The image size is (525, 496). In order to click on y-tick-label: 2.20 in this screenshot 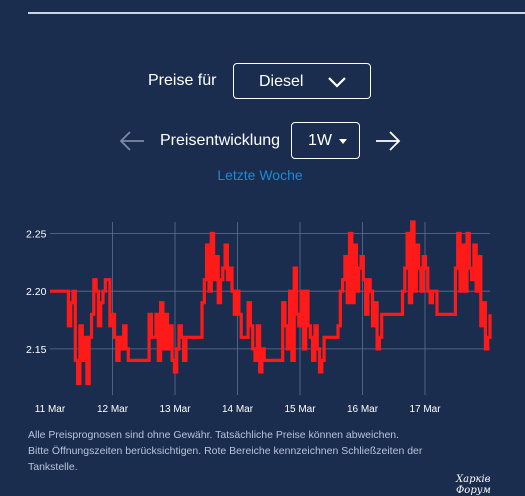, I will do `click(36, 292)`.